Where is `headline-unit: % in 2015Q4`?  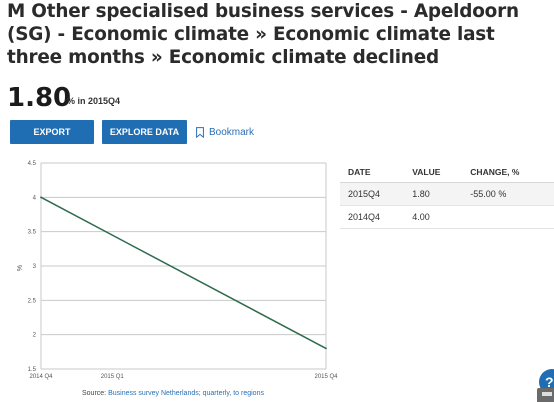 headline-unit: % in 2015Q4 is located at coordinates (94, 101).